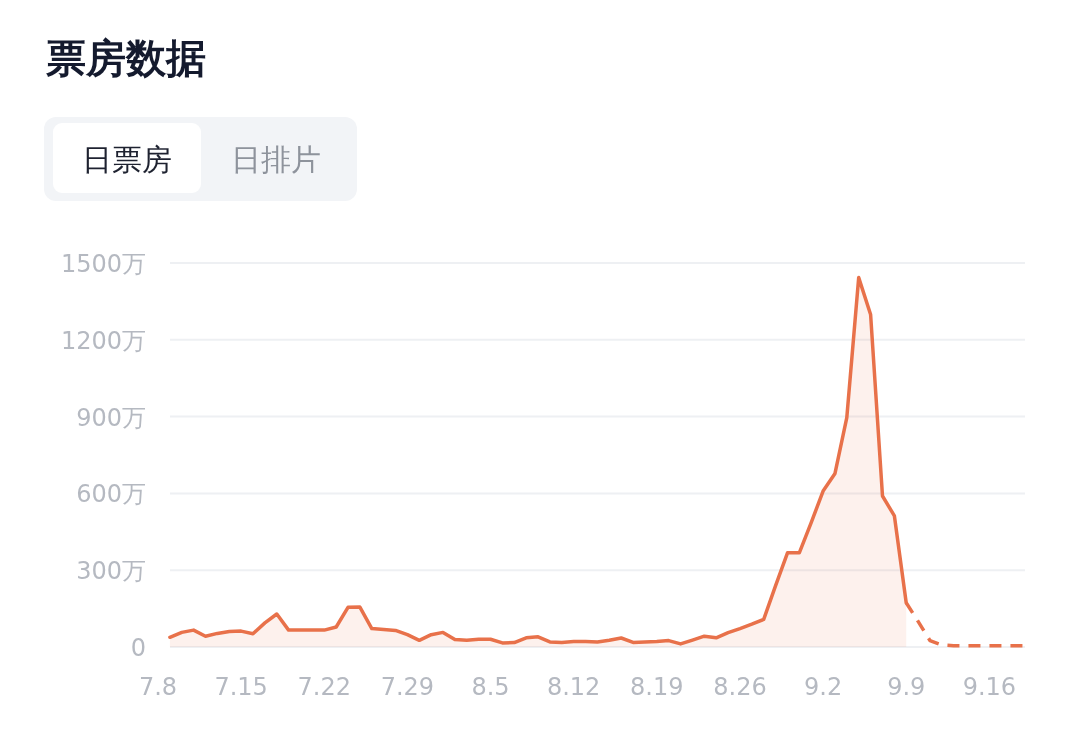  I want to click on y-tick-label: 1200万, so click(103, 340).